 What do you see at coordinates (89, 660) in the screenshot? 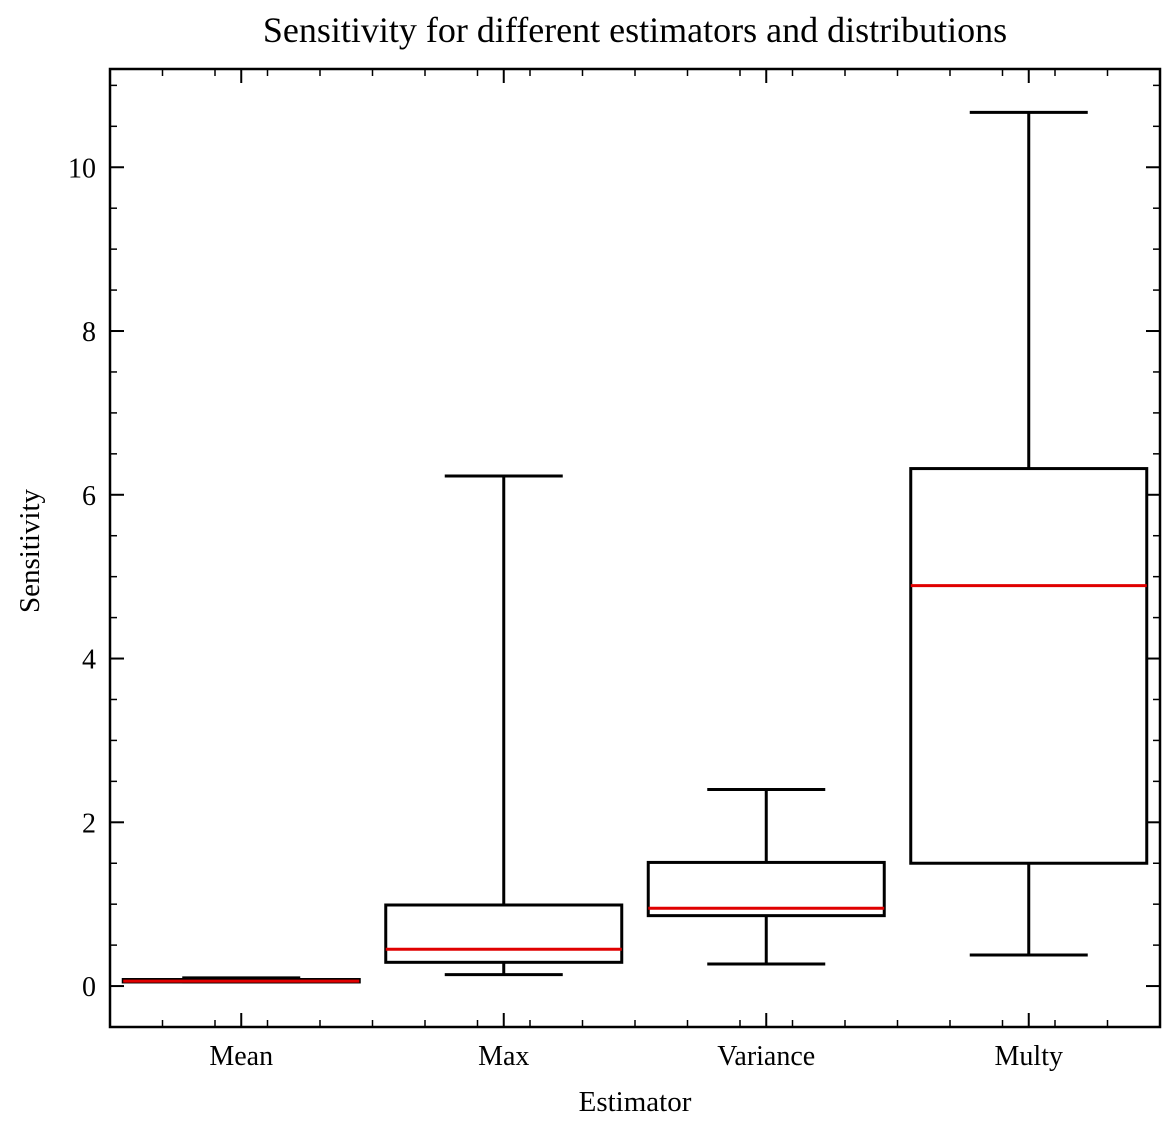
I see `y-tick-label: 4` at bounding box center [89, 660].